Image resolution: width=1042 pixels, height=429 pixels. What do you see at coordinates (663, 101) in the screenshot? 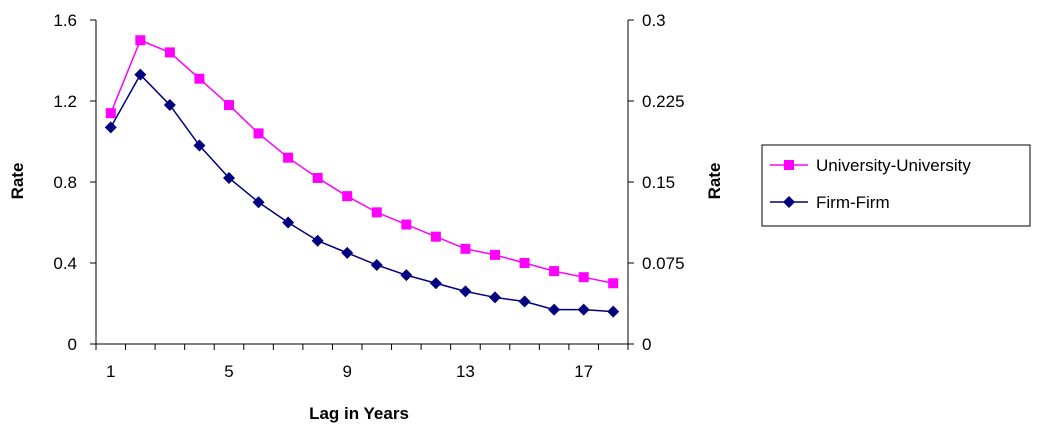
I see `right-y-tick-label: 0.225` at bounding box center [663, 101].